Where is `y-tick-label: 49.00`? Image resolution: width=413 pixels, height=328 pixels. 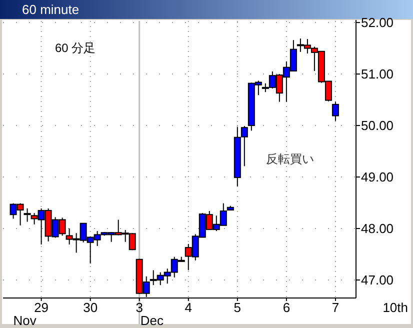 y-tick-label: 49.00 is located at coordinates (377, 177).